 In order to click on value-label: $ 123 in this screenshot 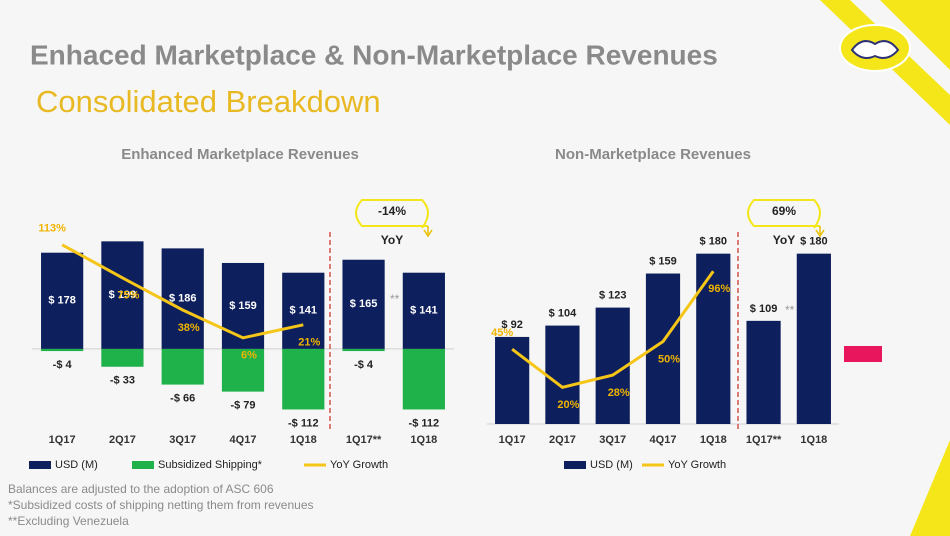, I will do `click(613, 296)`.